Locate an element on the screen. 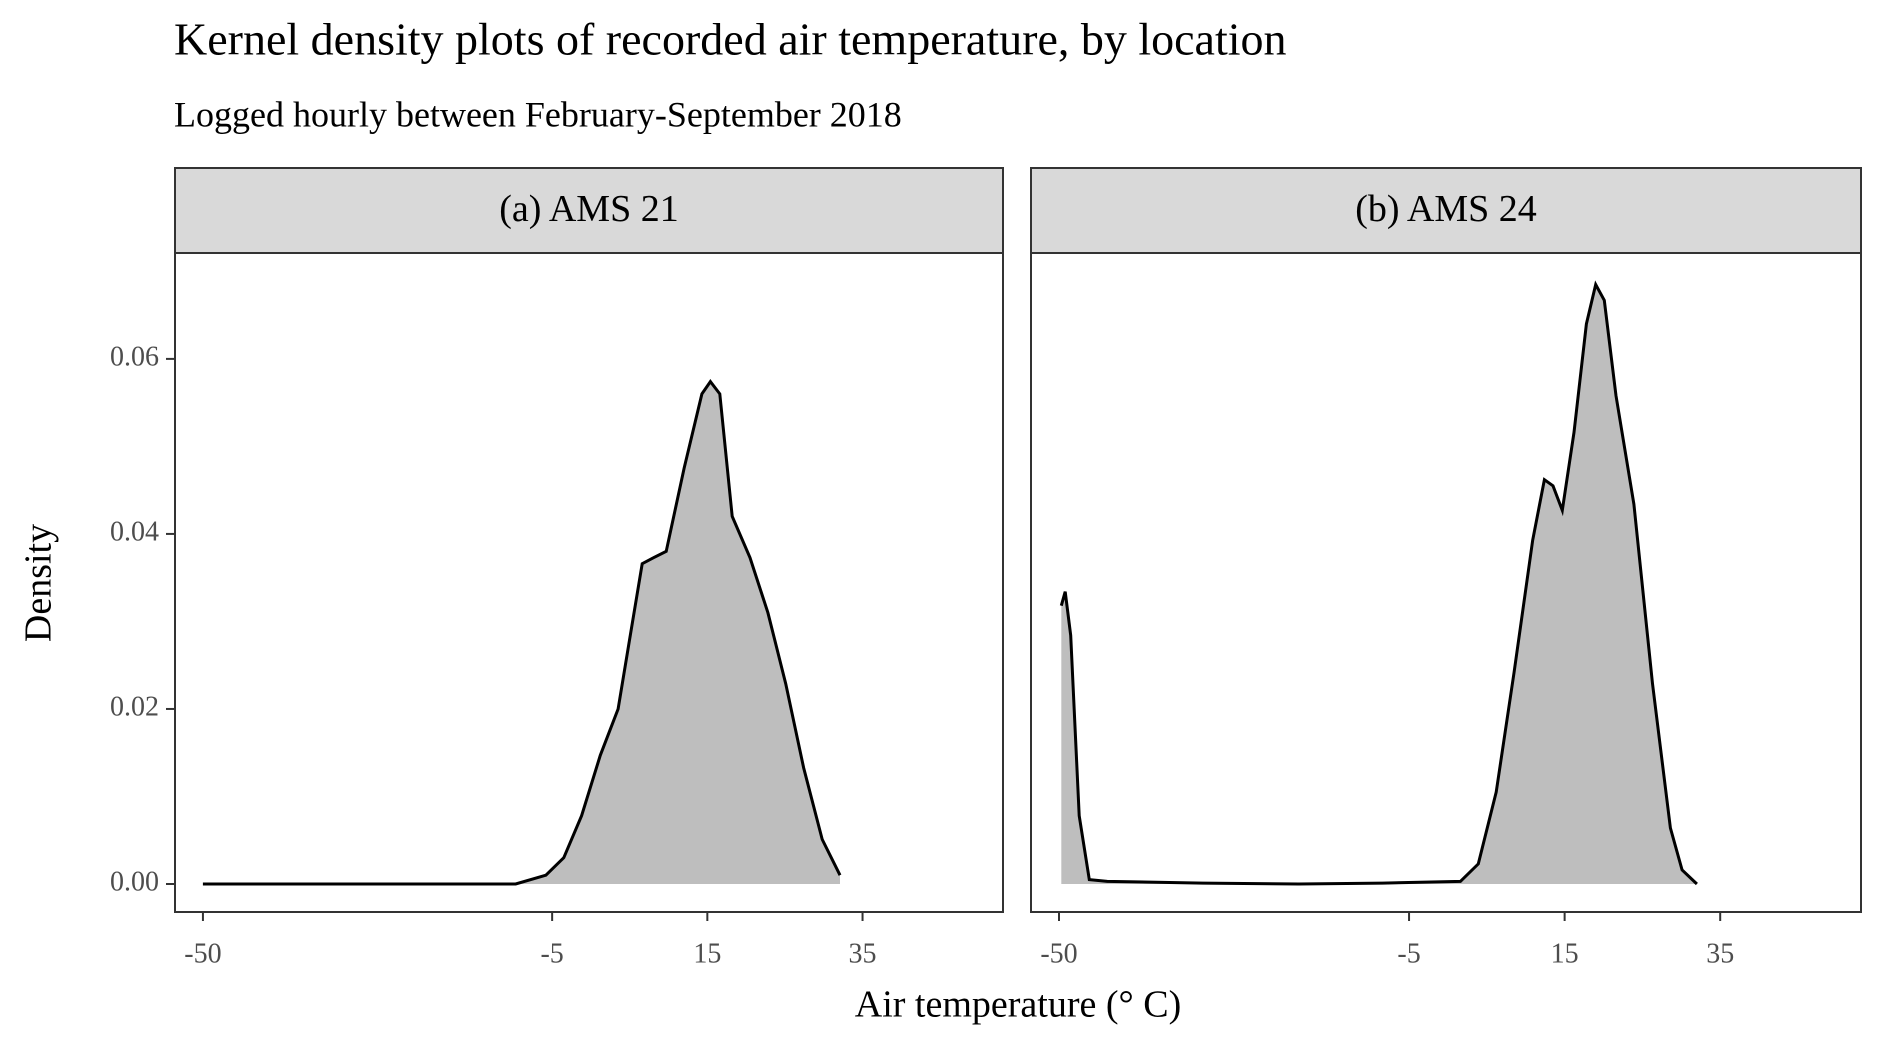 Image resolution: width=1878 pixels, height=1050 pixels. y-tick-label: 0.02 is located at coordinates (134, 706).